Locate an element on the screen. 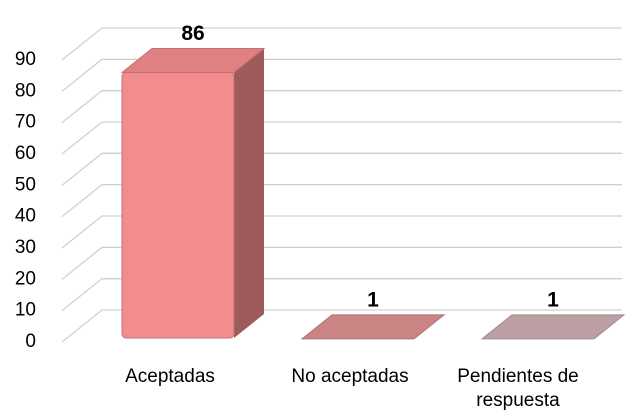 The image size is (637, 417). bar-side is located at coordinates (249, 193).